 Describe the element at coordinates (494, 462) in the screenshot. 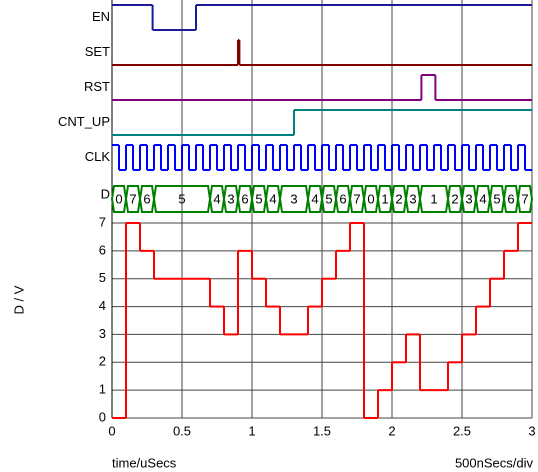

I see `scale-label: 500nSecs/div` at that location.